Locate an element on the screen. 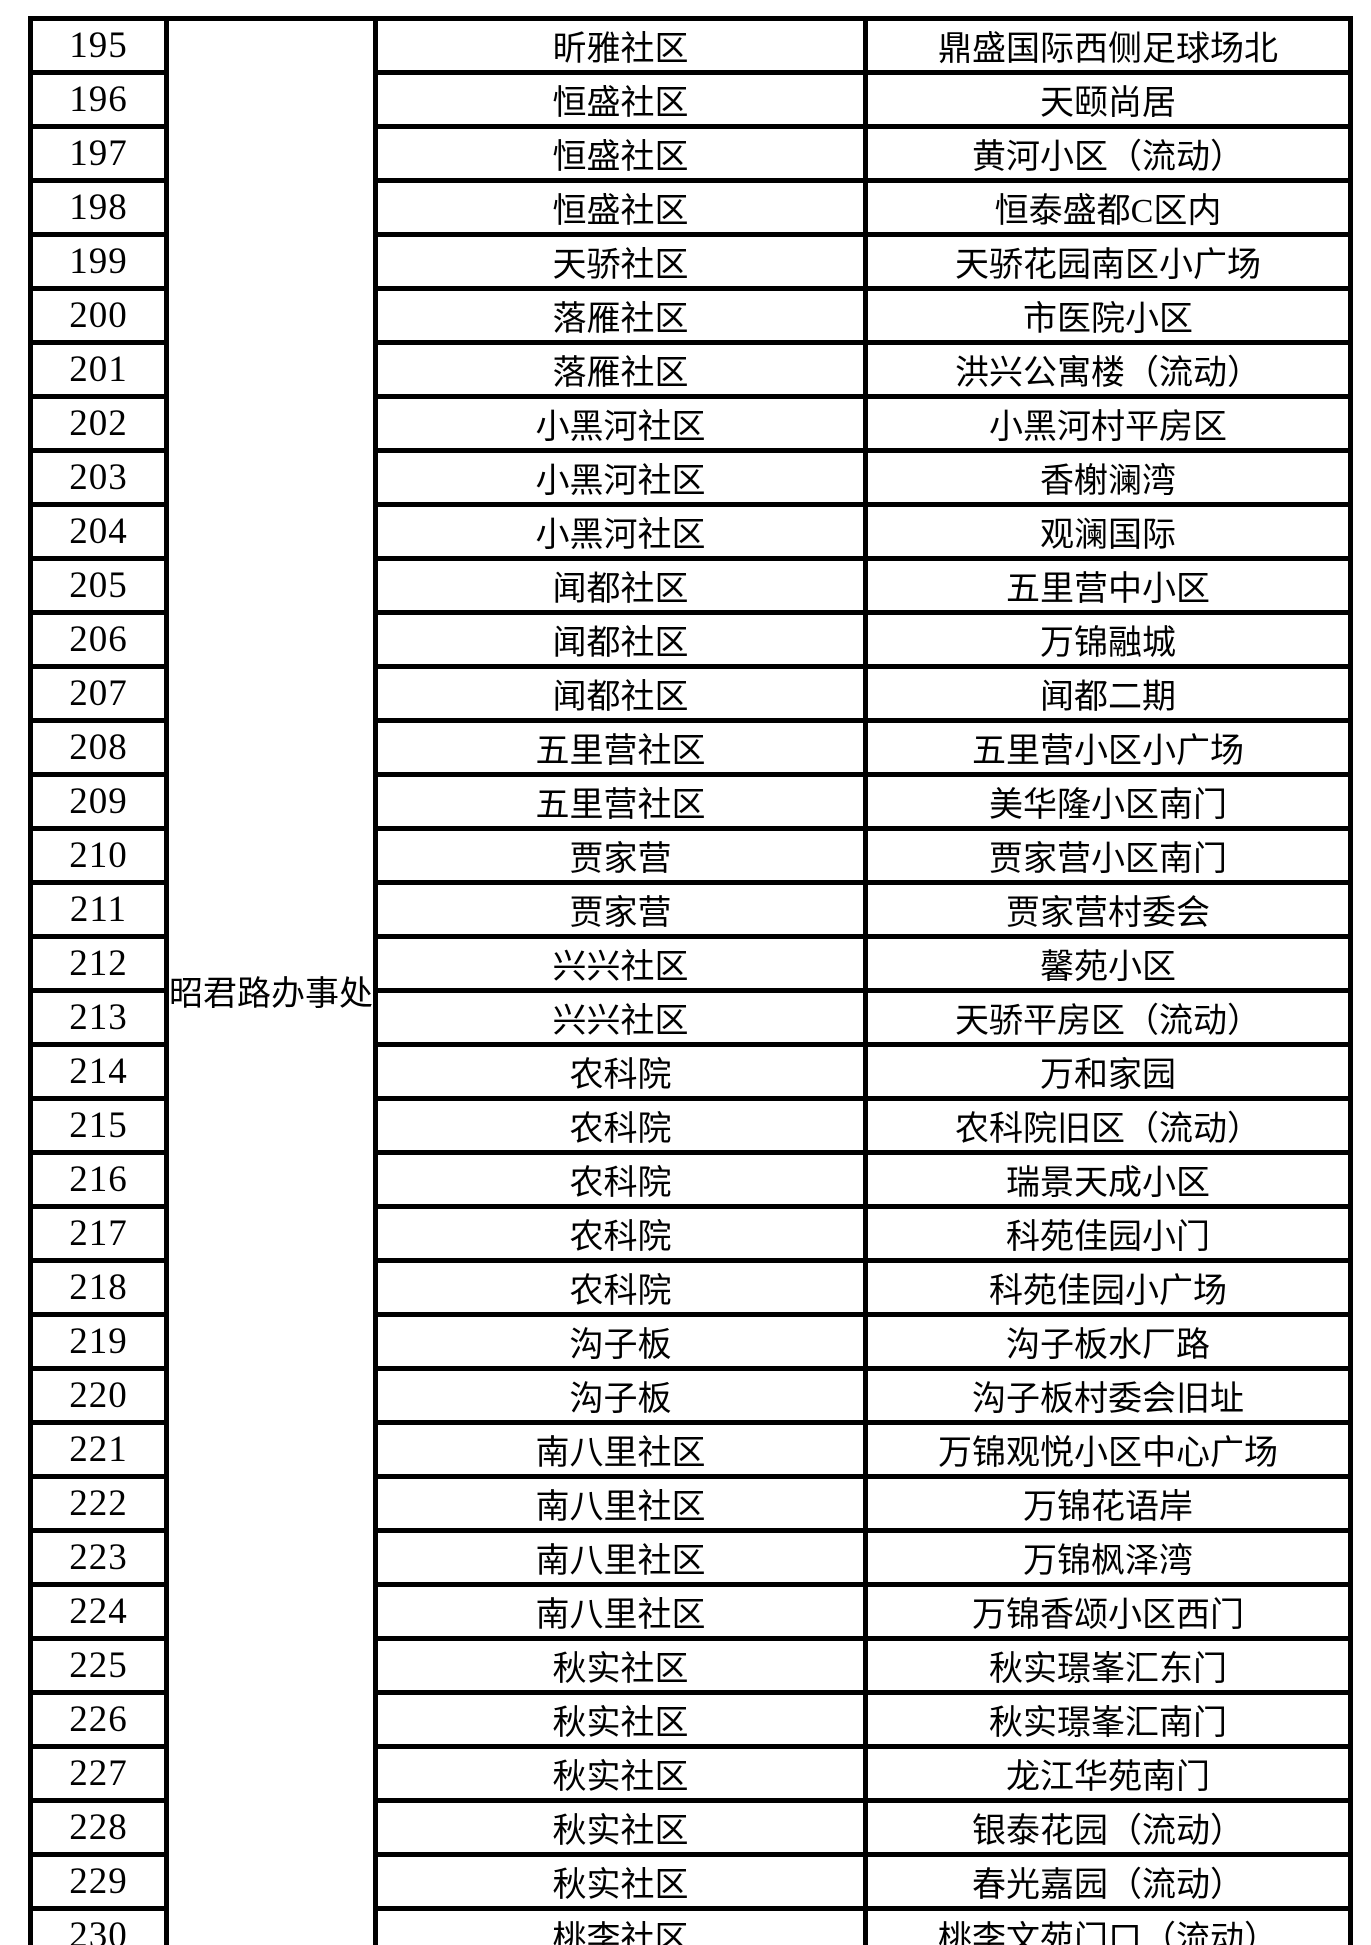 The width and height of the screenshot is (1371, 1945). row-number-cell: 204 is located at coordinates (98, 531).